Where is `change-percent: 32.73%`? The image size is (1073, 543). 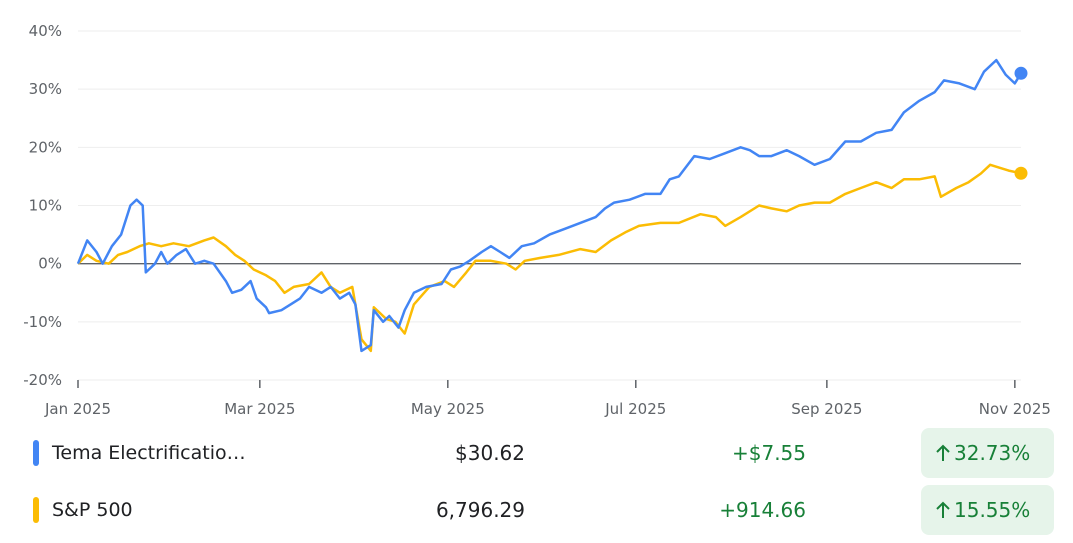
change-percent: 32.73% is located at coordinates (992, 453).